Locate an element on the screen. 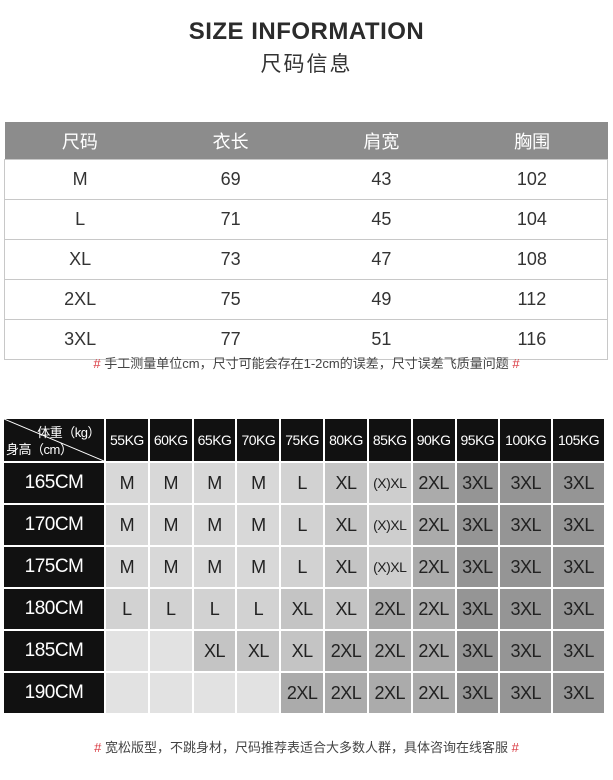 The height and width of the screenshot is (780, 613). size-cell: 3XL is located at coordinates (80, 339).